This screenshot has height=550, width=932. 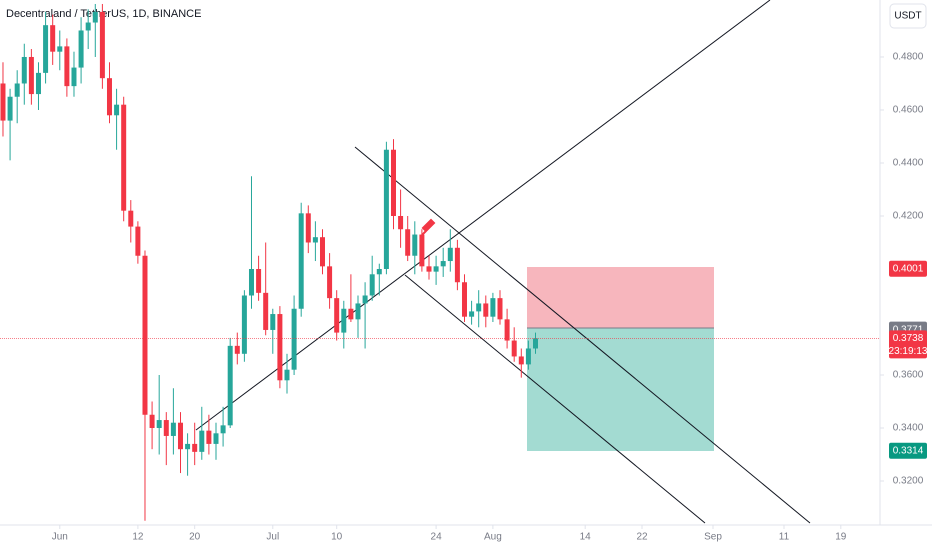 I want to click on x-tick-label: 14, so click(x=586, y=537).